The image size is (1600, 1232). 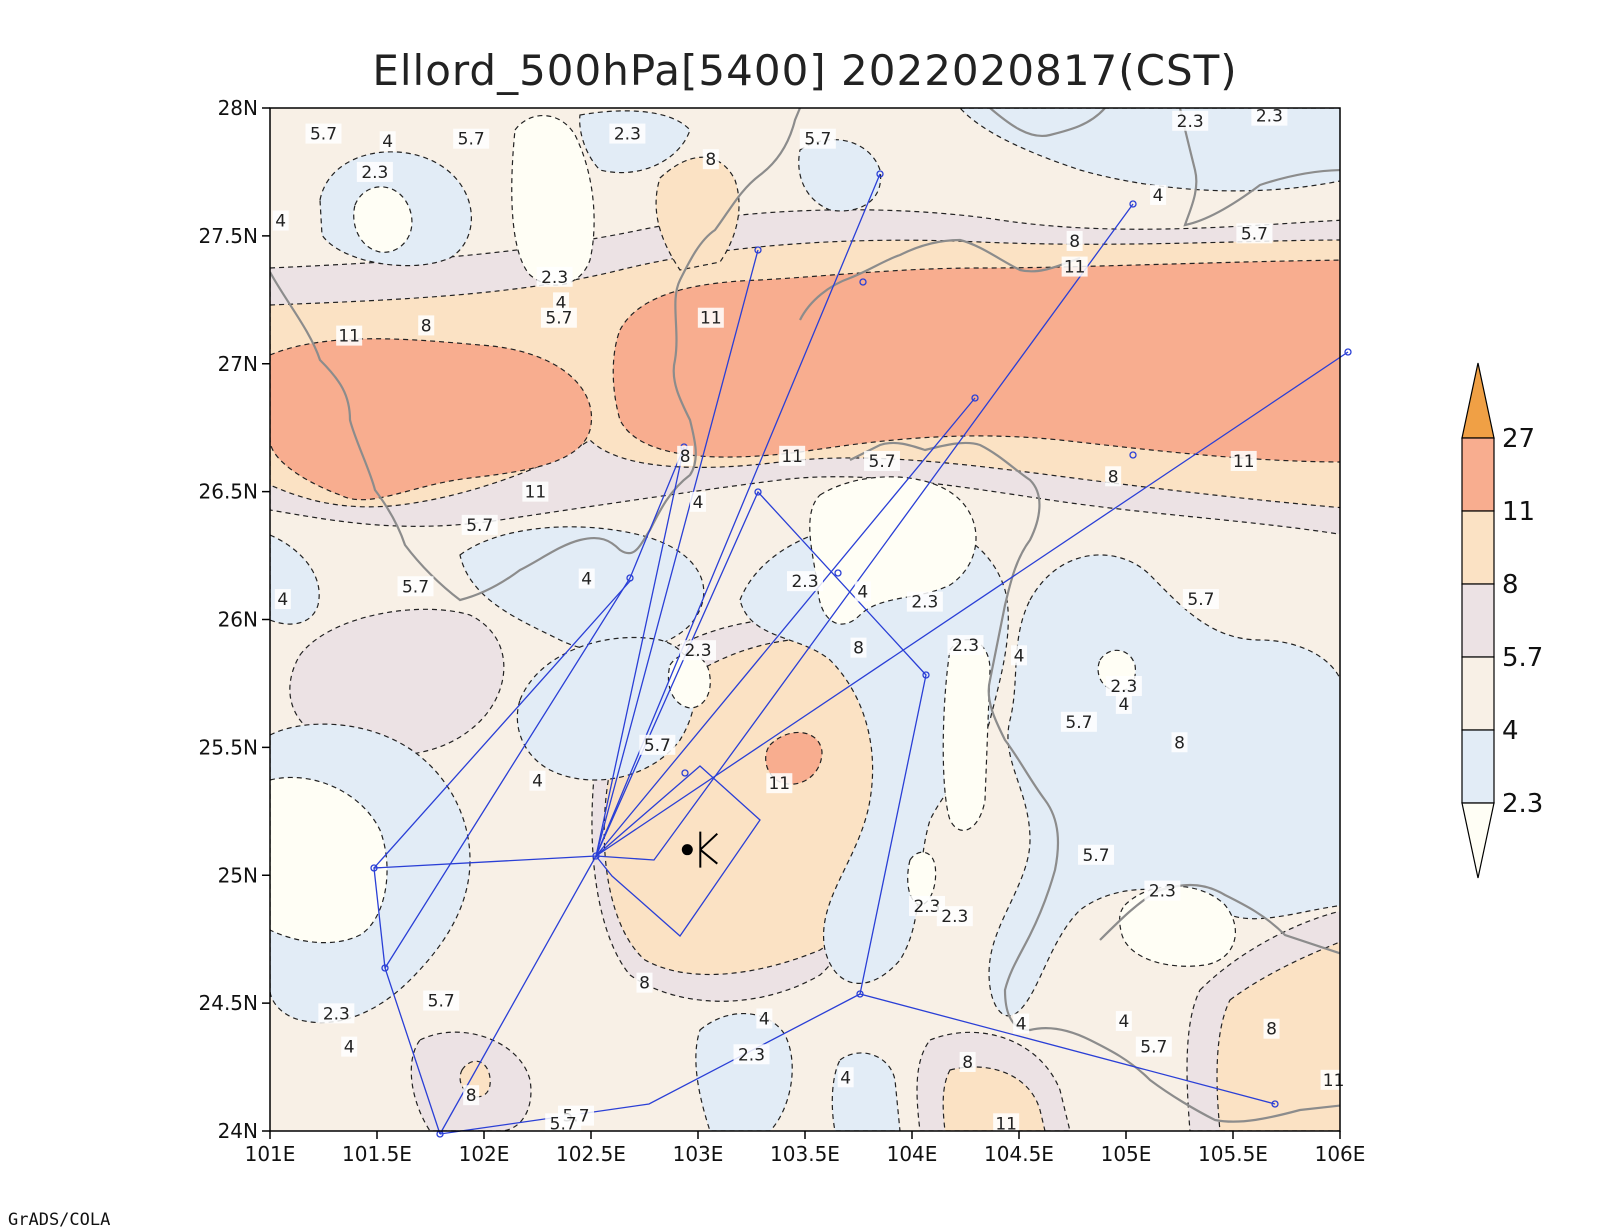 What do you see at coordinates (1126, 1154) in the screenshot?
I see `x-tick-label: 105E` at bounding box center [1126, 1154].